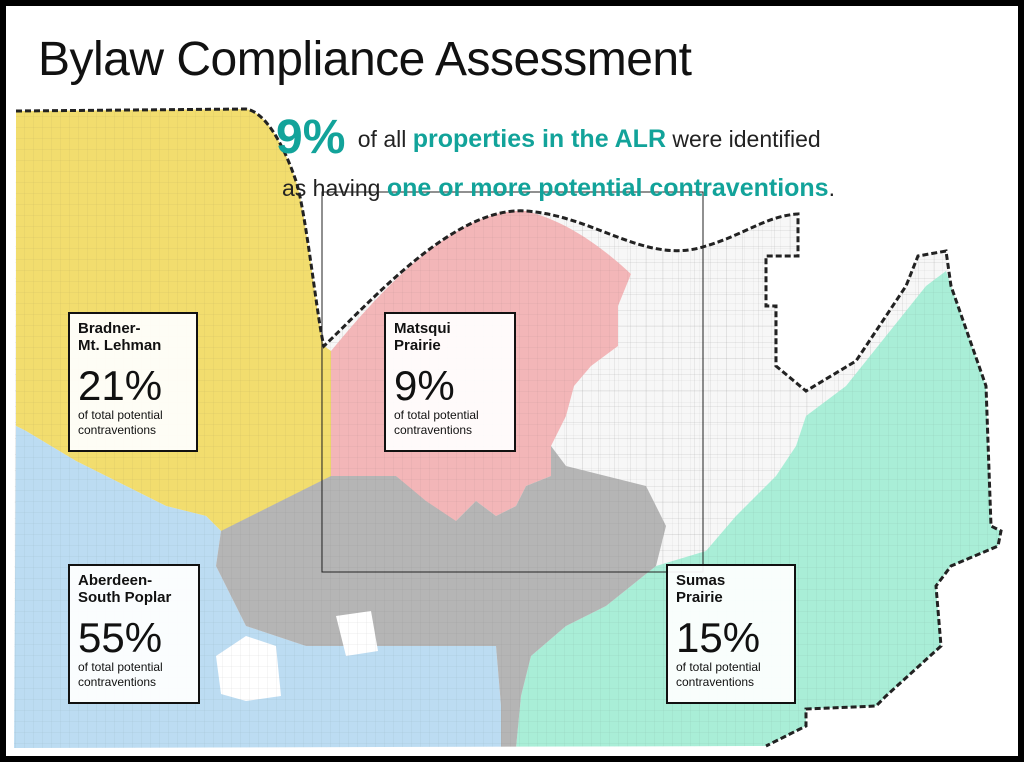 Image resolution: width=1024 pixels, height=762 pixels. Describe the element at coordinates (831, 188) in the screenshot. I see `headline-text: .` at that location.